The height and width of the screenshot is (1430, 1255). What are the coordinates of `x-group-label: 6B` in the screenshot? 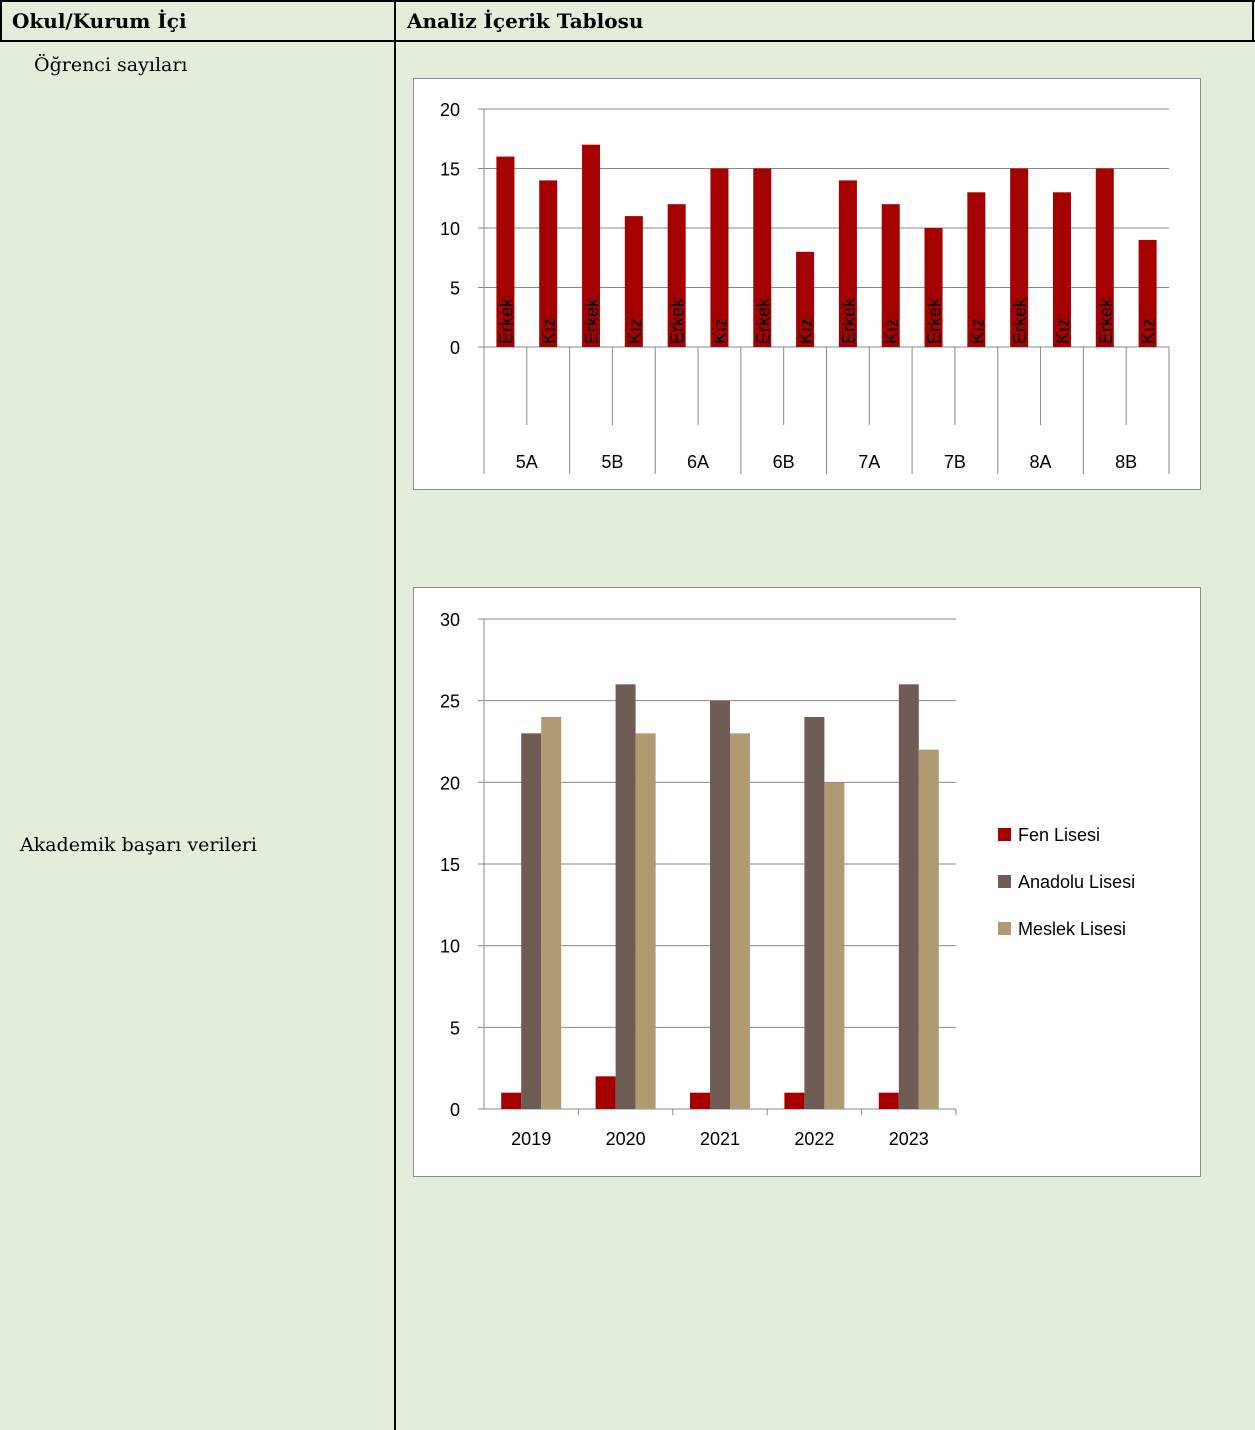 It's located at (784, 462).